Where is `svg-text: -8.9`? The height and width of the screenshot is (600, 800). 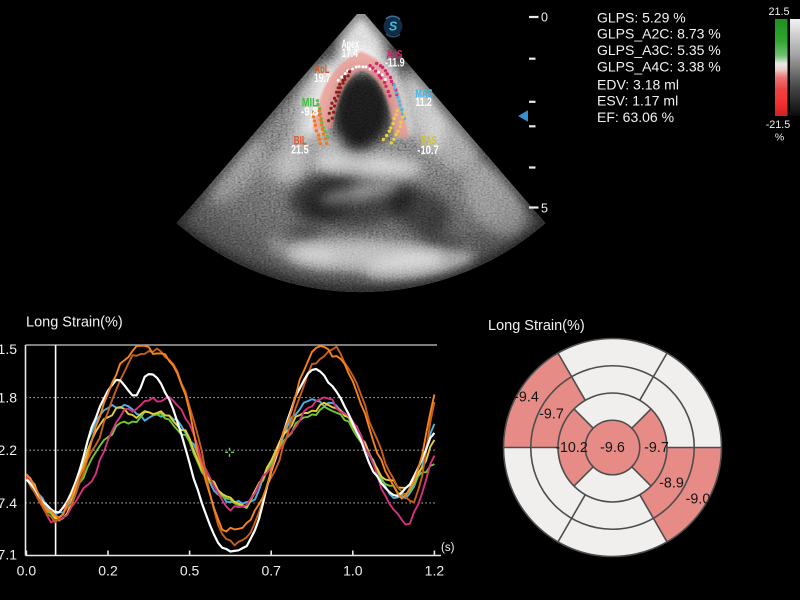
svg-text: -8.9 is located at coordinates (671, 483).